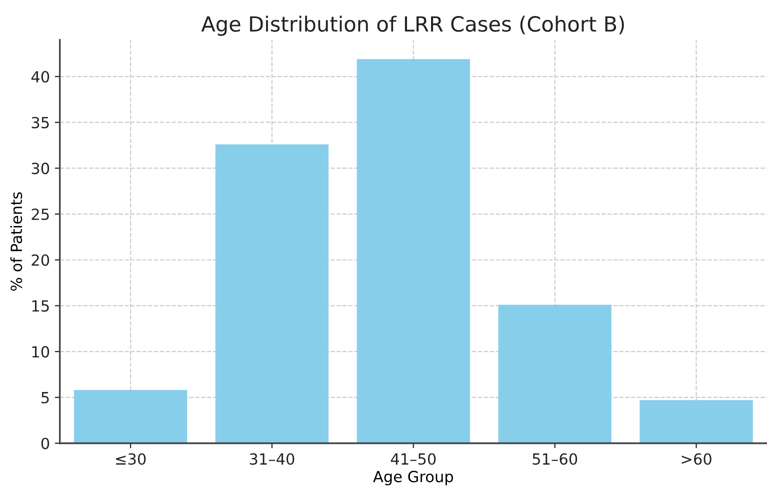  I want to click on x-tick-label: ≤30, so click(131, 459).